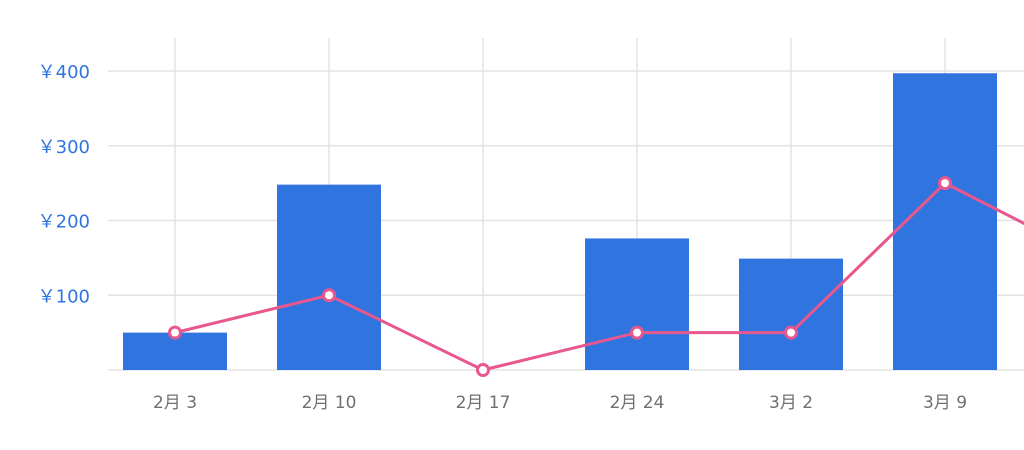 The height and width of the screenshot is (450, 1024). What do you see at coordinates (560, 403) in the screenshot?
I see `x-axis-ticks: 2月 3 2月 10 2月 17 2月 24 3月 2 3月 9` at bounding box center [560, 403].